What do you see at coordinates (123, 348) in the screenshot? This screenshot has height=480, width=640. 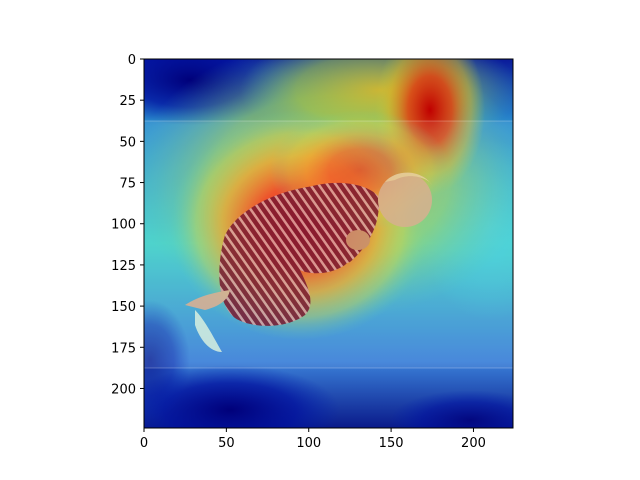 I see `y-tick-label: 175` at bounding box center [123, 348].